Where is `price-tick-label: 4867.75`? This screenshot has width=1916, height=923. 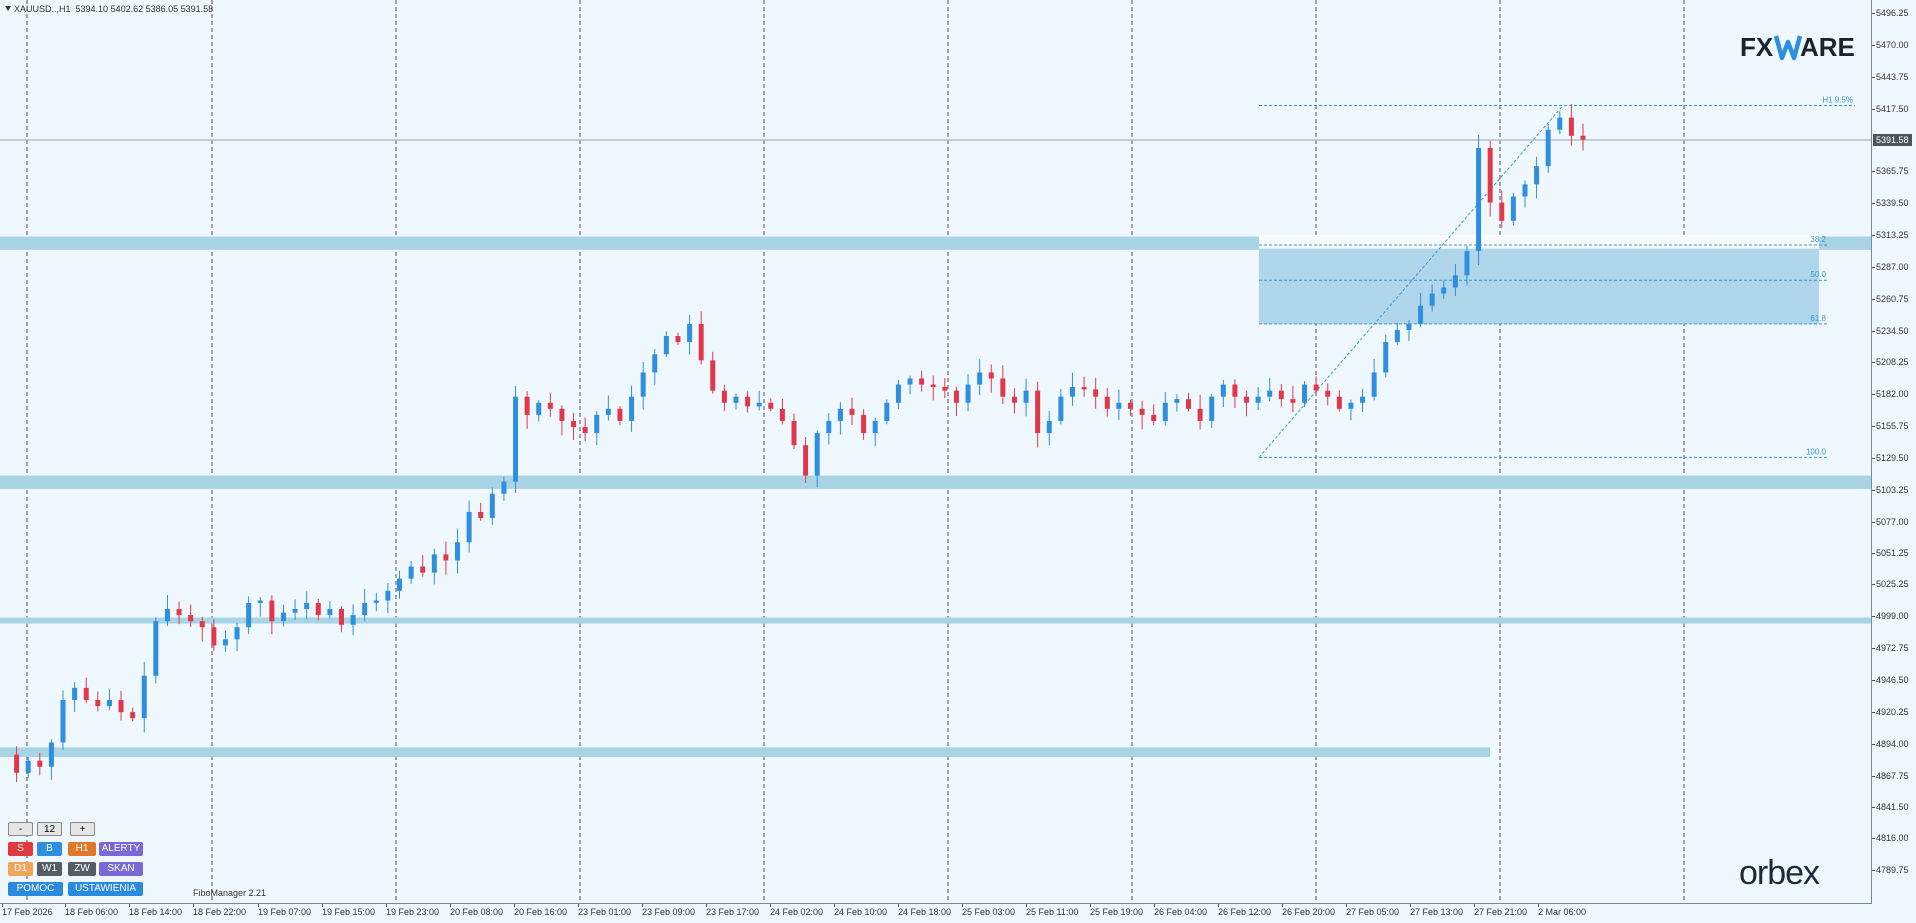
price-tick-label: 4867.75 is located at coordinates (1890, 775).